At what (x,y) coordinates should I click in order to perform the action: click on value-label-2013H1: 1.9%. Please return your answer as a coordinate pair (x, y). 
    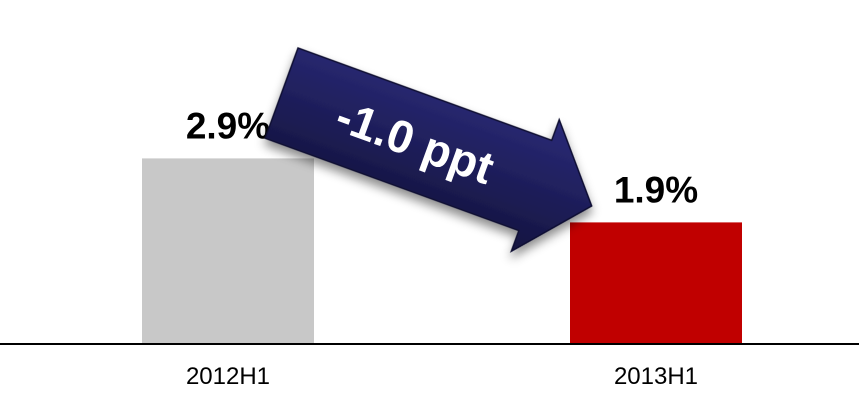
    Looking at the image, I should click on (656, 189).